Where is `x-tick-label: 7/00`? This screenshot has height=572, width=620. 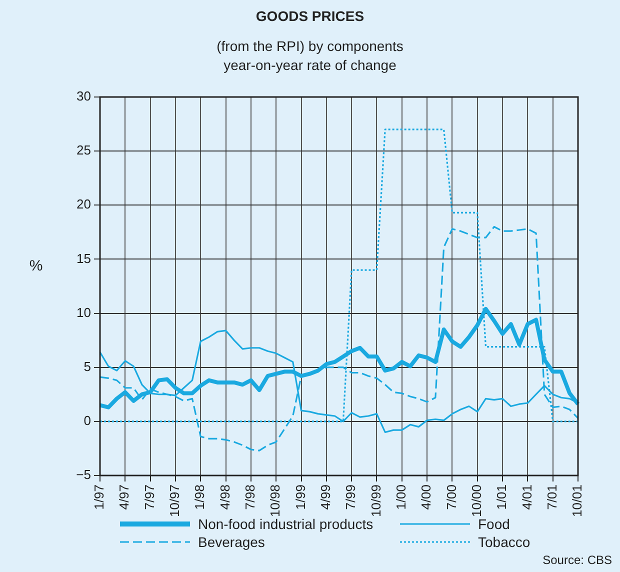
x-tick-label: 7/00 is located at coordinates (451, 497).